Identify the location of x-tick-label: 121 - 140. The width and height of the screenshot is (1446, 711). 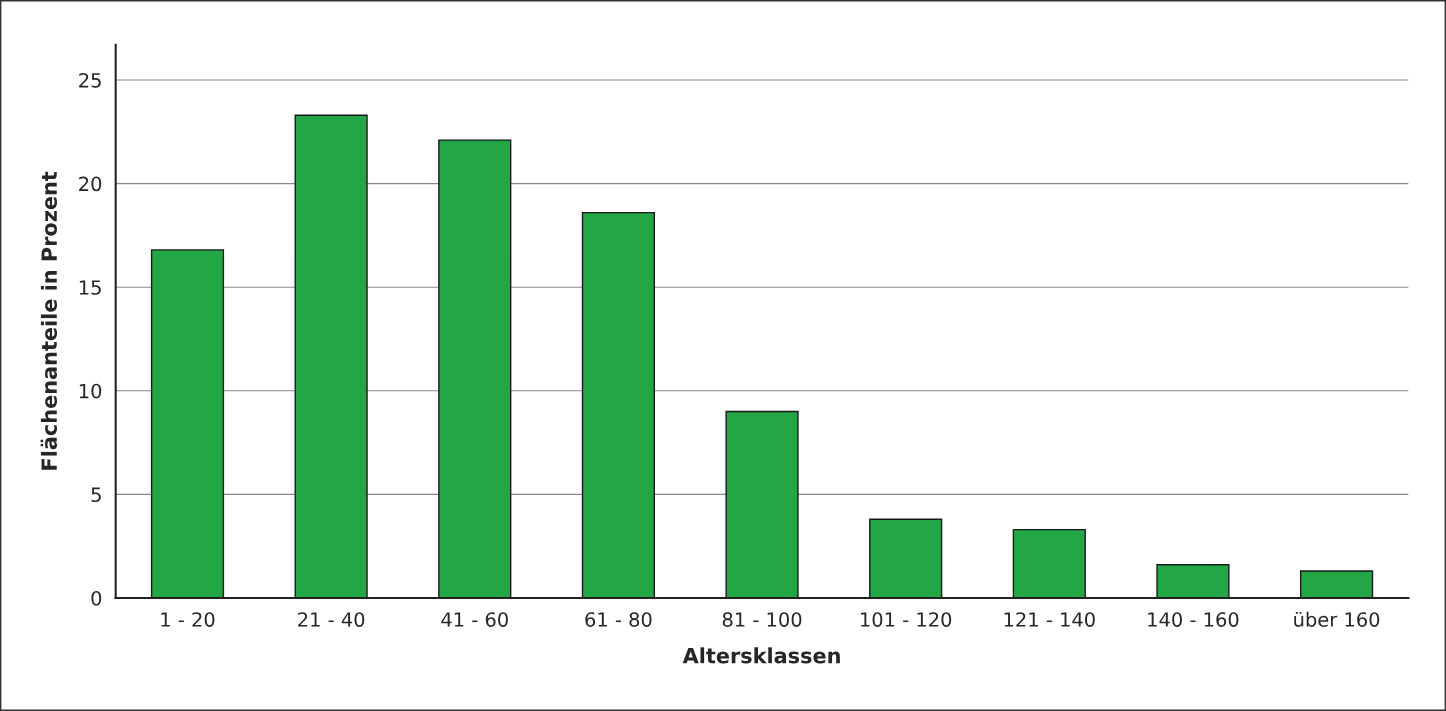
(1049, 619).